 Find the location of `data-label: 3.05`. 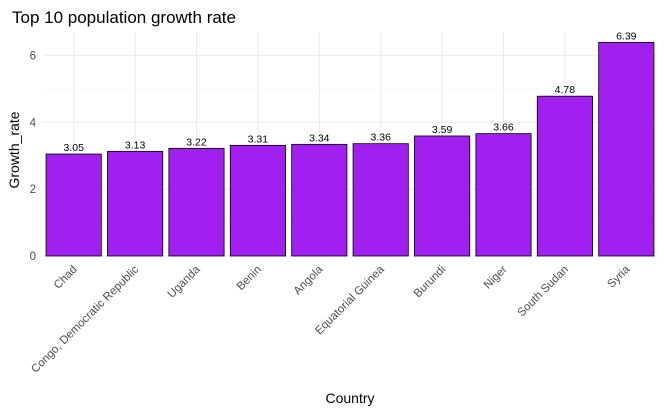

data-label: 3.05 is located at coordinates (73, 148).